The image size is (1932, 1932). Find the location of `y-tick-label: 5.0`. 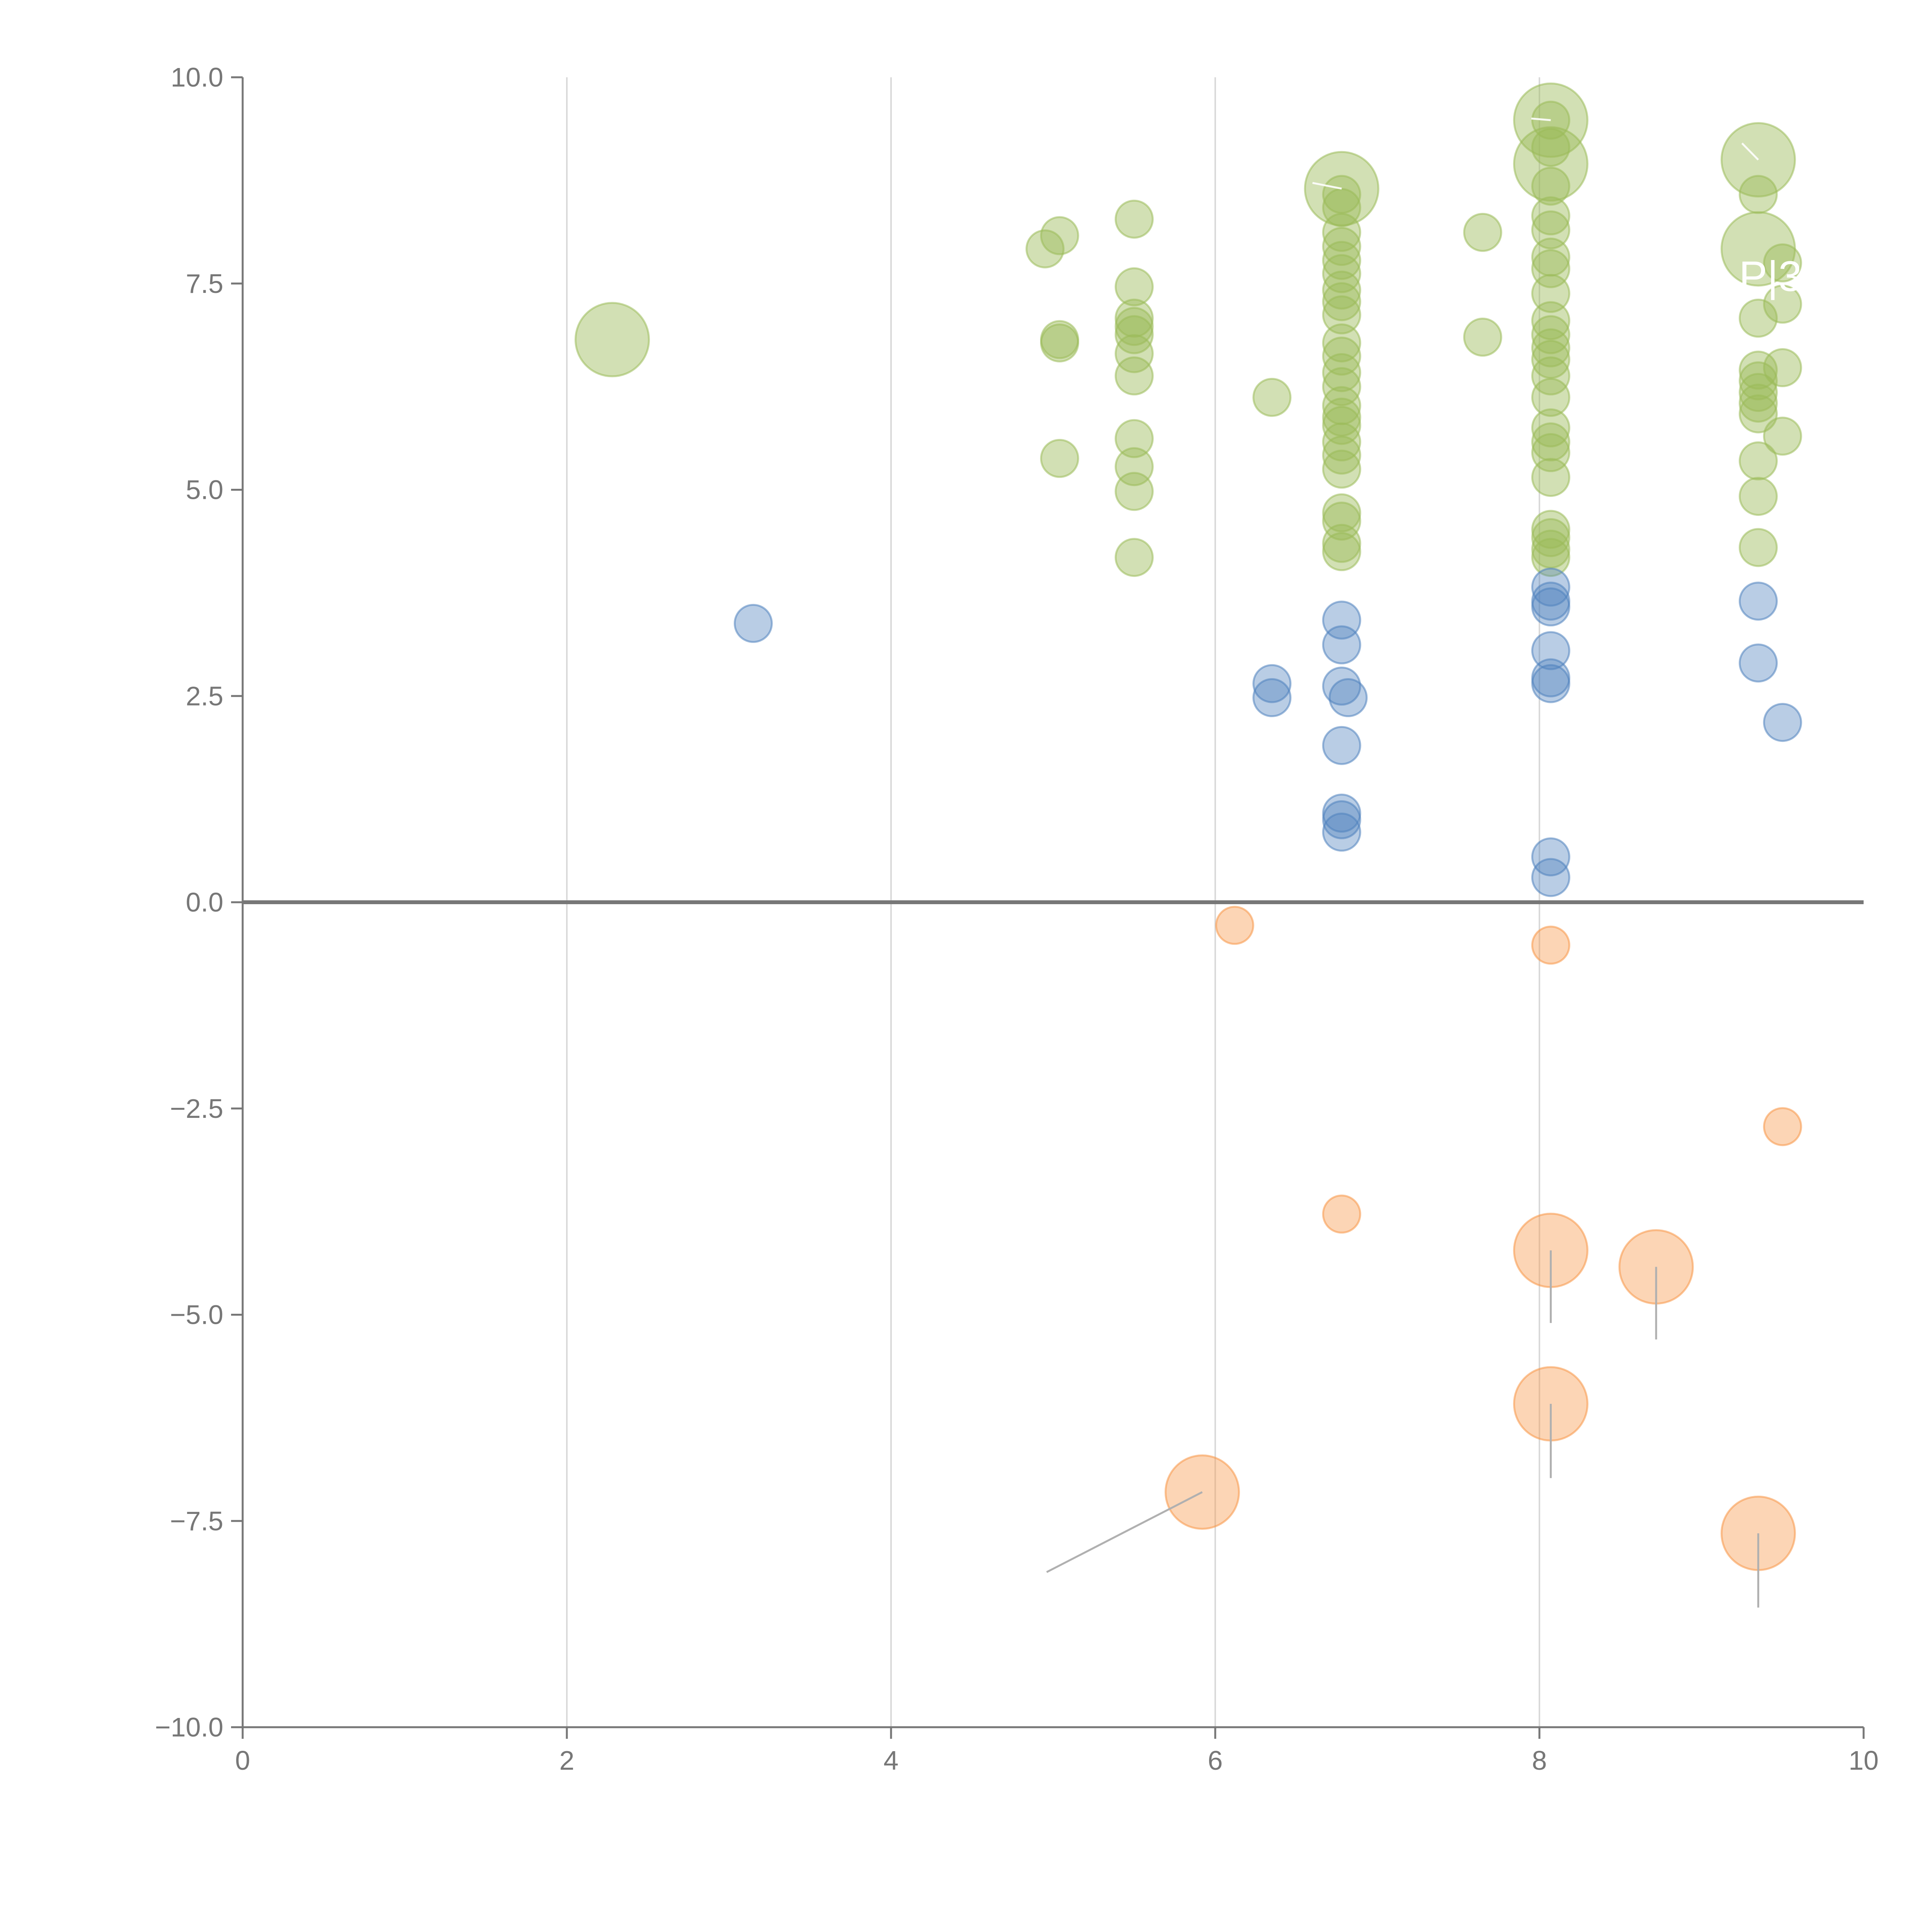

y-tick-label: 5.0 is located at coordinates (205, 490).